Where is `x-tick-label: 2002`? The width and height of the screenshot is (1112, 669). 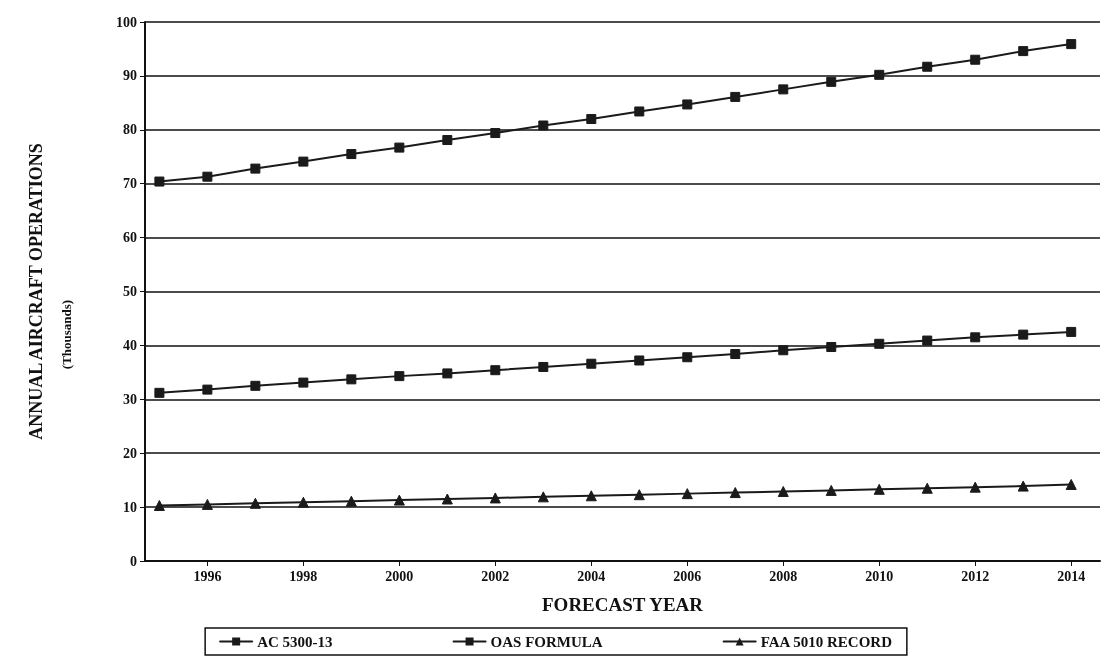 x-tick-label: 2002 is located at coordinates (495, 576).